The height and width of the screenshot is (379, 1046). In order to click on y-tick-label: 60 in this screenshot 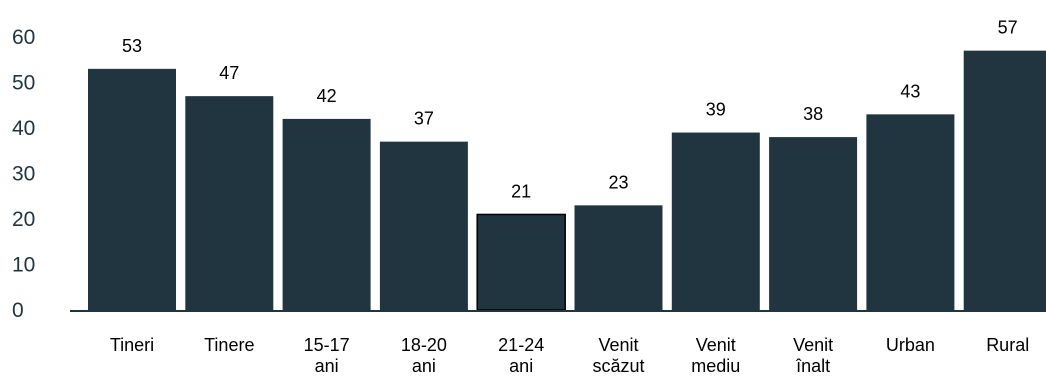, I will do `click(23, 37)`.